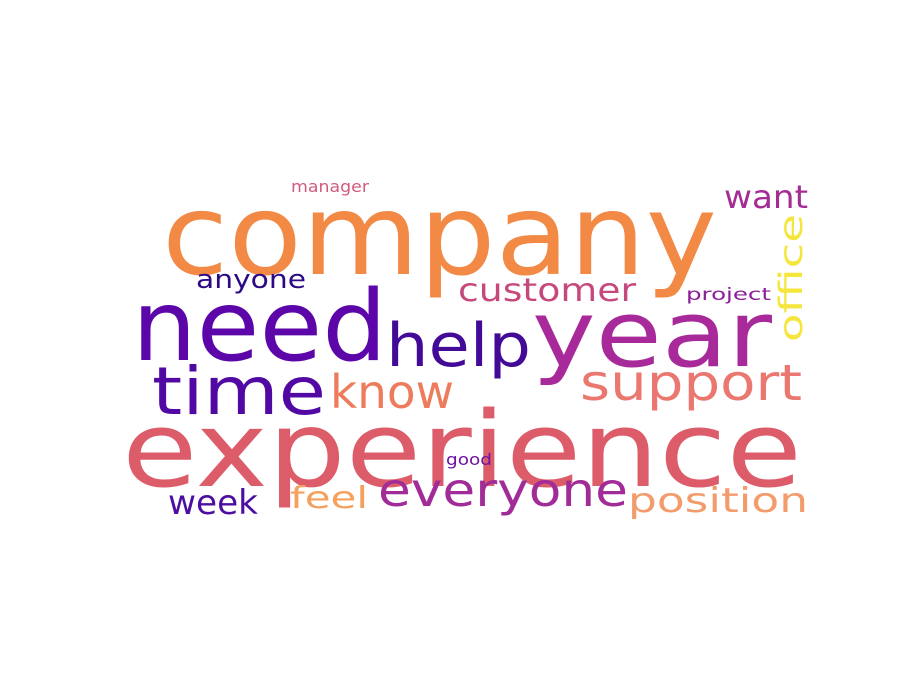 This screenshot has height=700, width=900. I want to click on word-customer: customer, so click(547, 290).